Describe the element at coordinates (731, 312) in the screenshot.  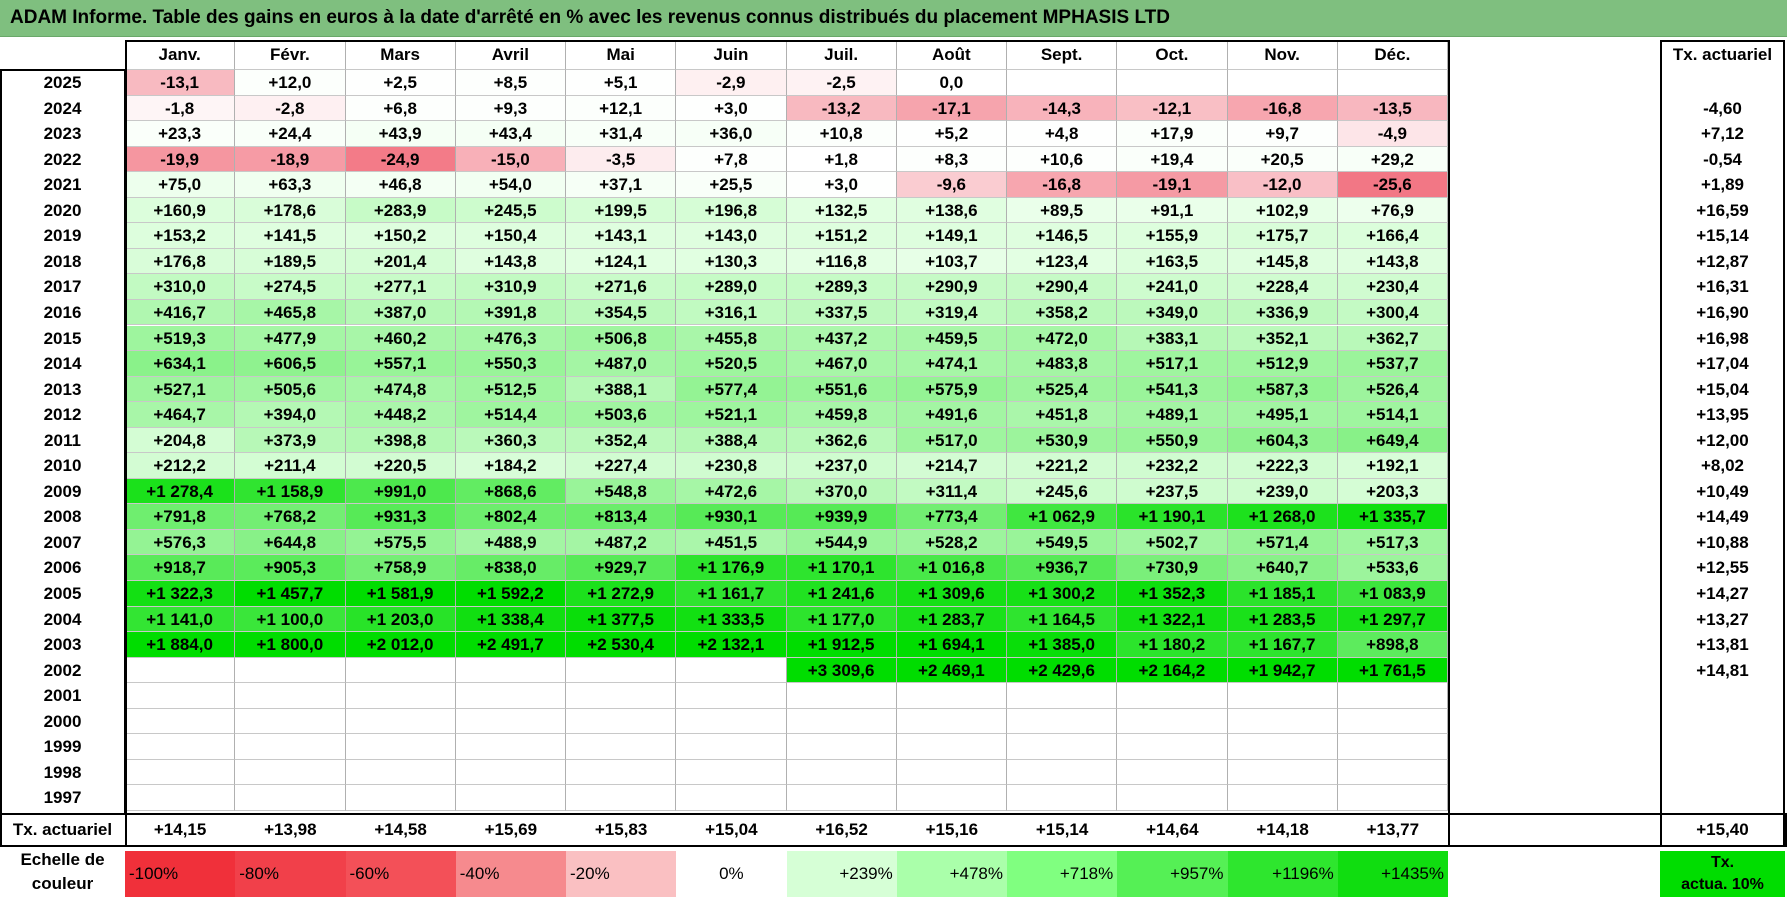
I see `table-cell: +316,1` at that location.